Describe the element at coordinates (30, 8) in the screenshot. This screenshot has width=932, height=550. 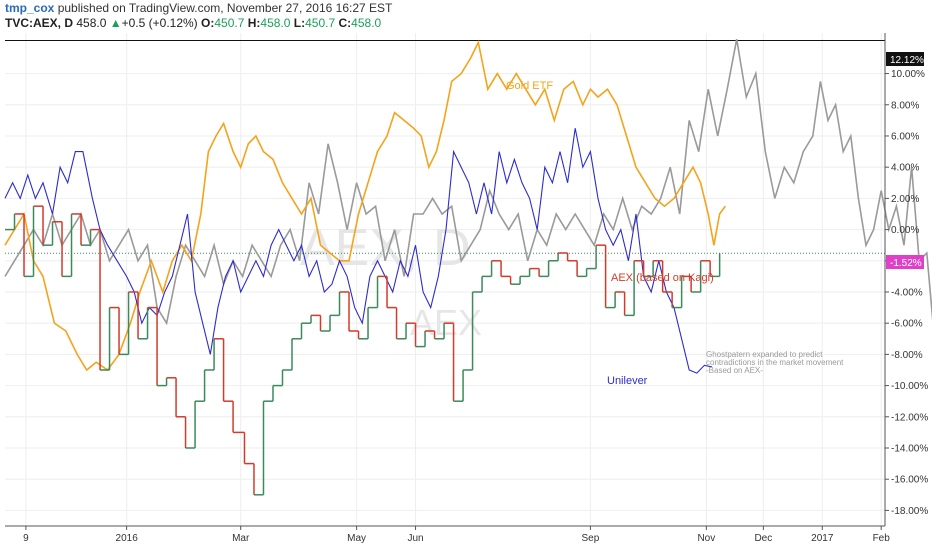
I see `author-link: tmp_cox` at that location.